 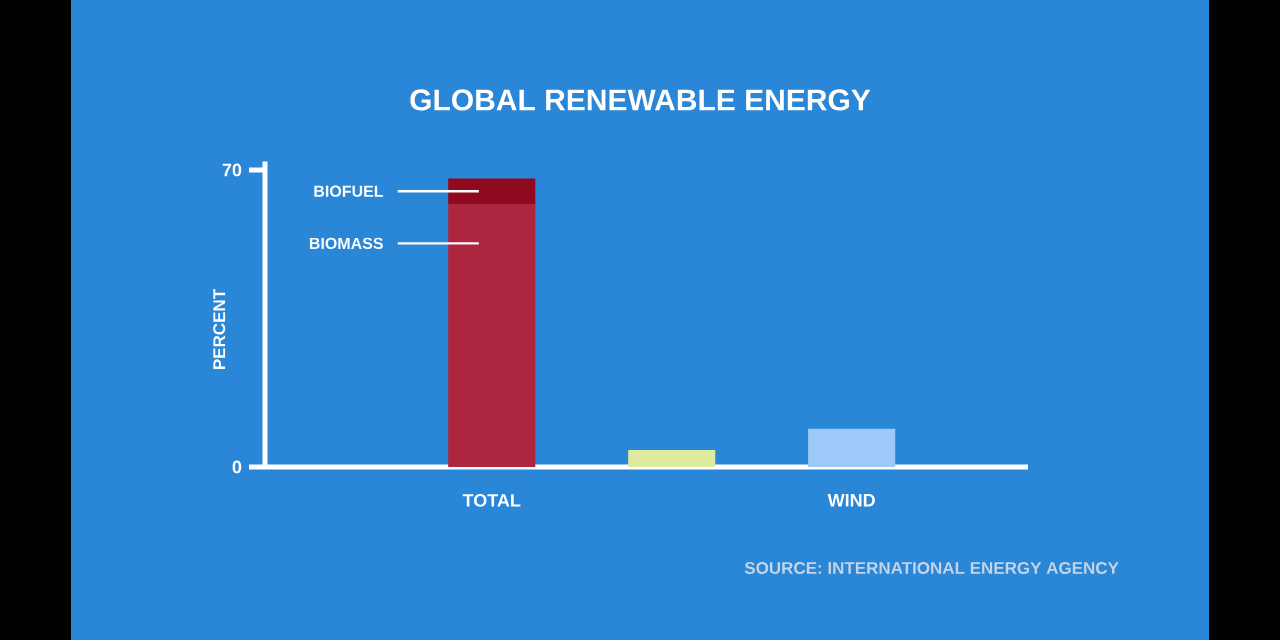 What do you see at coordinates (349, 191) in the screenshot?
I see `text: BIOFUEL` at bounding box center [349, 191].